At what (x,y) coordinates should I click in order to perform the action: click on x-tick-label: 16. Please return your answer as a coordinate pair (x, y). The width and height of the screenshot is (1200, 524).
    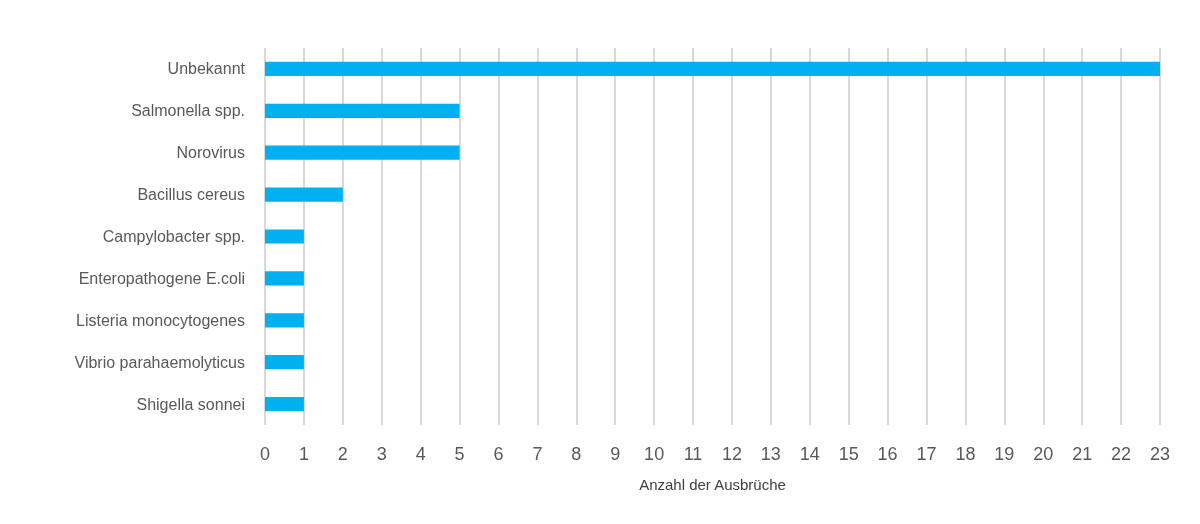
    Looking at the image, I should click on (887, 454).